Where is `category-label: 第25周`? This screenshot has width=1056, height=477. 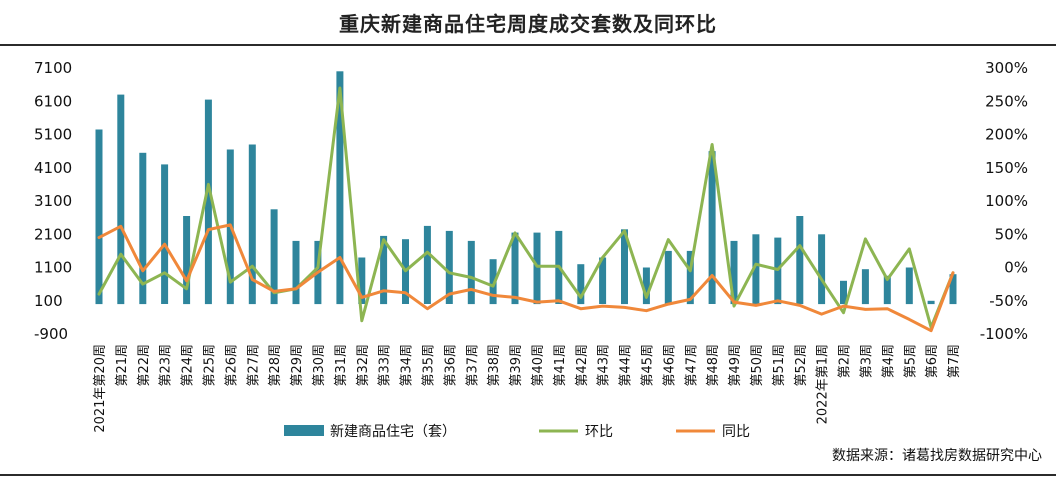 category-label: 第25周 is located at coordinates (209, 365).